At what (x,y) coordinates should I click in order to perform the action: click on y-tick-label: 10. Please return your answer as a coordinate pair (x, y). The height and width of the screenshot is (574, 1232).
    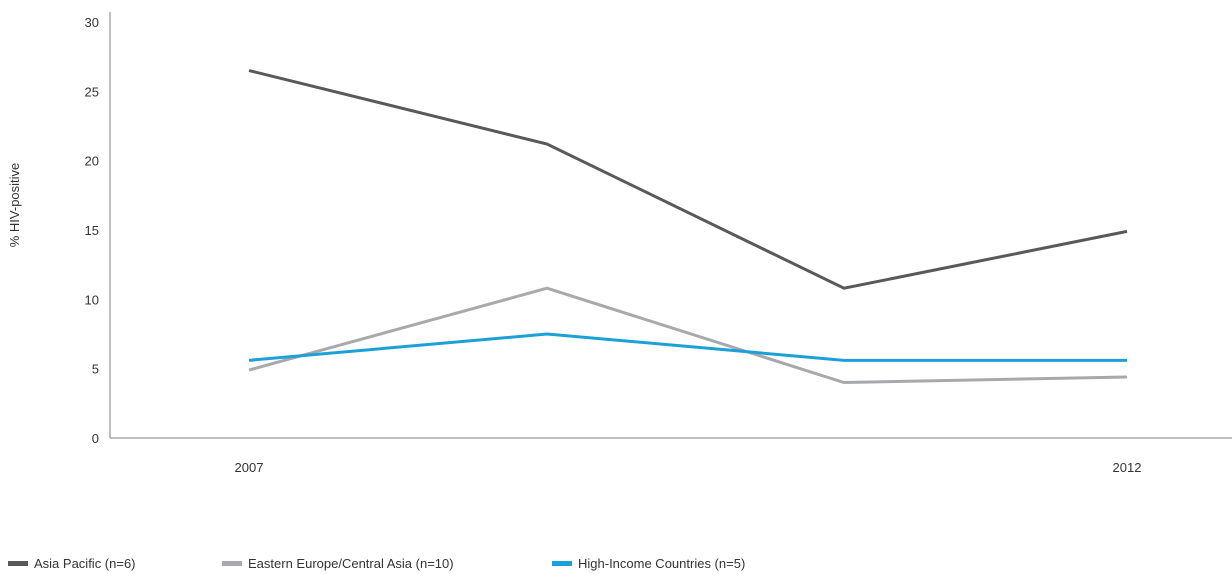
    Looking at the image, I should click on (92, 299).